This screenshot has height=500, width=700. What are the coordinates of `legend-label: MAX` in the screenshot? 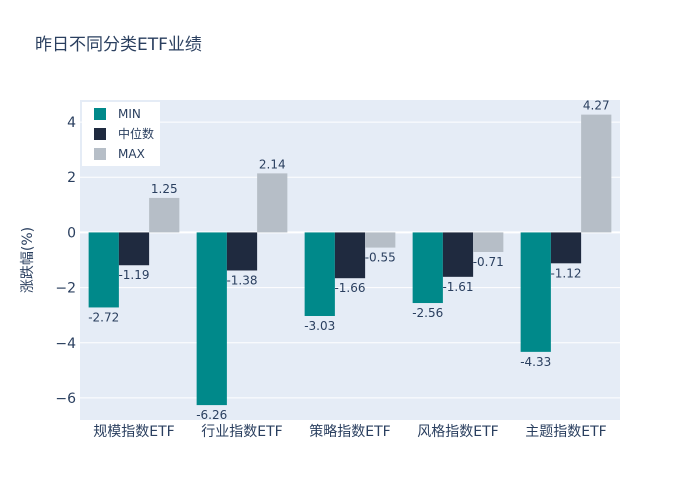 It's located at (131, 154).